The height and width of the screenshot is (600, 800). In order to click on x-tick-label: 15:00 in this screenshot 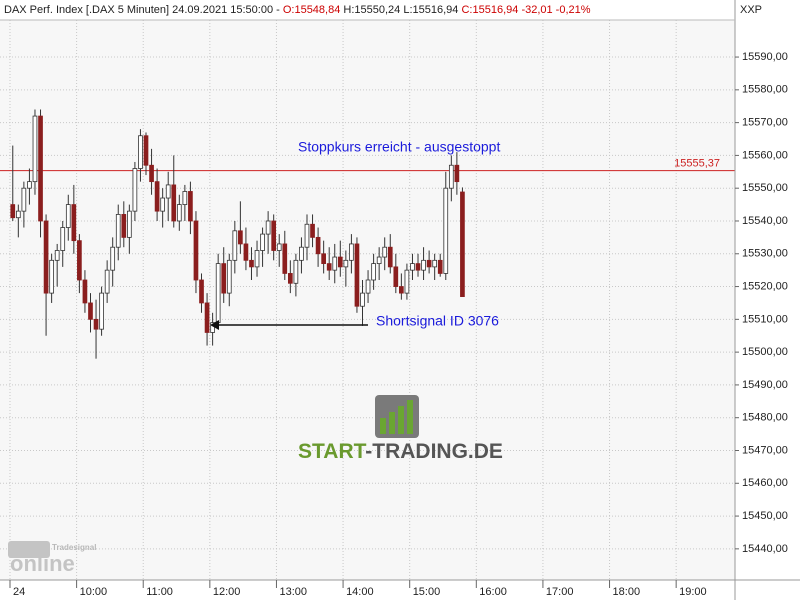, I will do `click(427, 592)`.